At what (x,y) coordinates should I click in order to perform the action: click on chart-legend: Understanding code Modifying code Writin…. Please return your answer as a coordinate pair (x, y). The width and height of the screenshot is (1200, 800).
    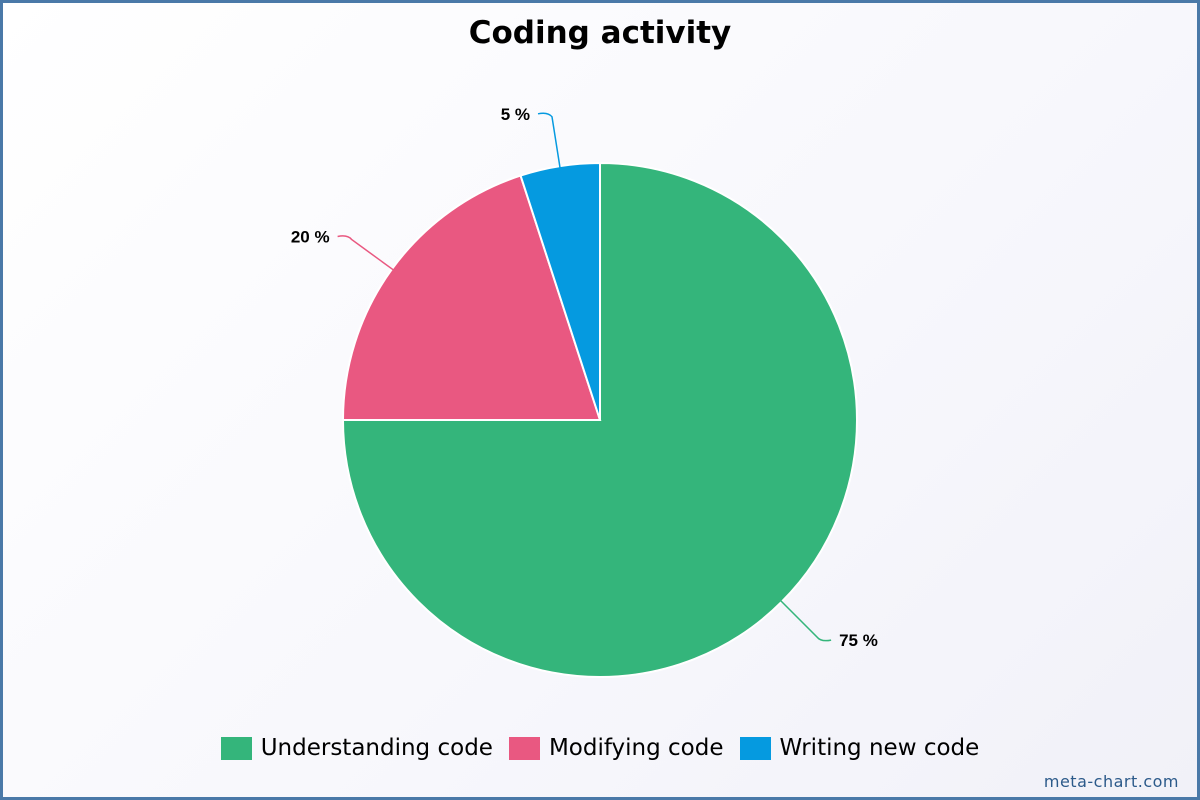
    Looking at the image, I should click on (600, 748).